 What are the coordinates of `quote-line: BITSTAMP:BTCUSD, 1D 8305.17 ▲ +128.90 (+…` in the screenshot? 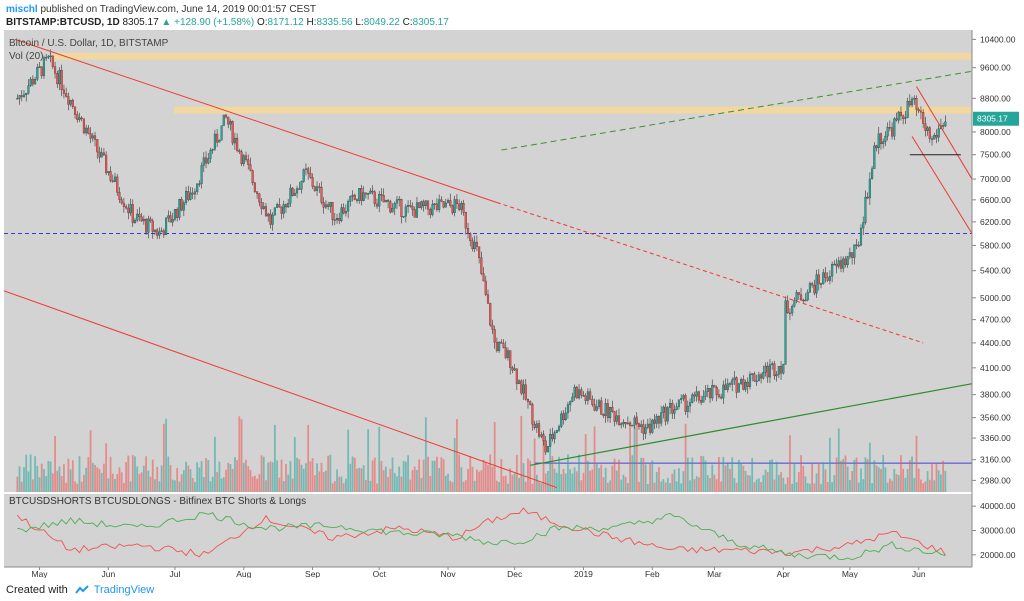 It's located at (227, 22).